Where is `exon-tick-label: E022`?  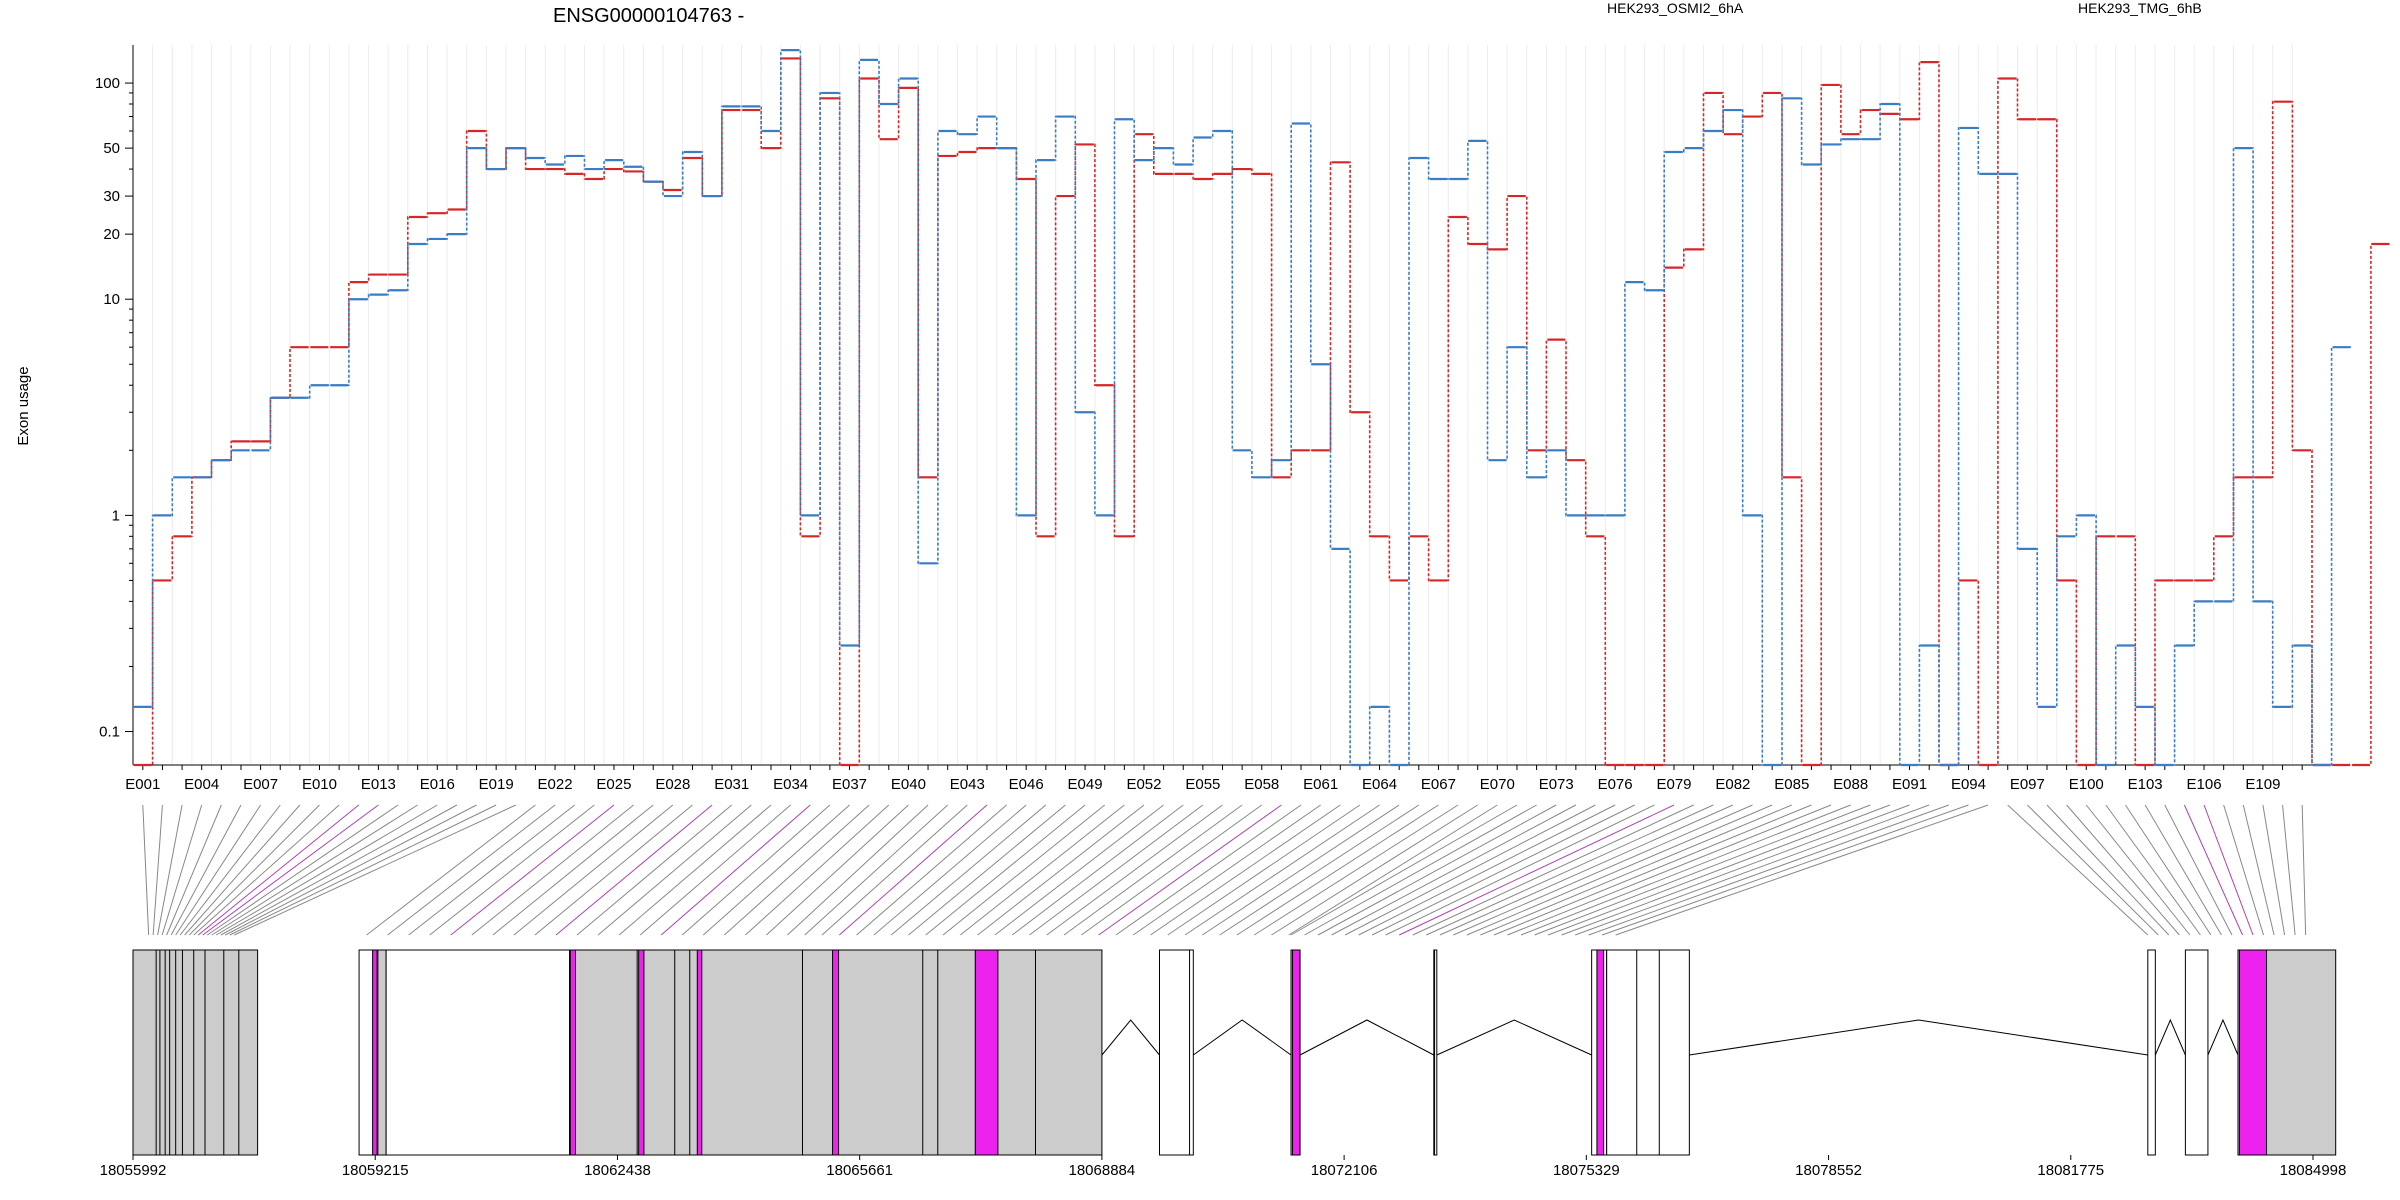
exon-tick-label: E022 is located at coordinates (555, 784).